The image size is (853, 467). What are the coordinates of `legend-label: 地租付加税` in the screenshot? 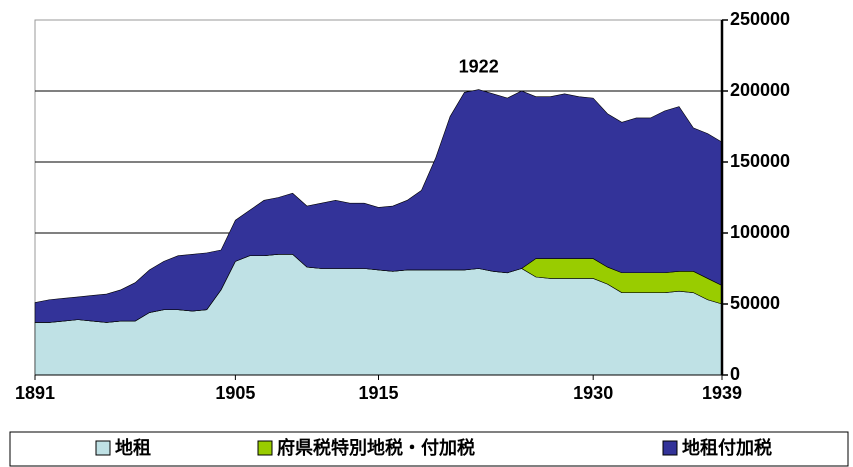 It's located at (727, 447).